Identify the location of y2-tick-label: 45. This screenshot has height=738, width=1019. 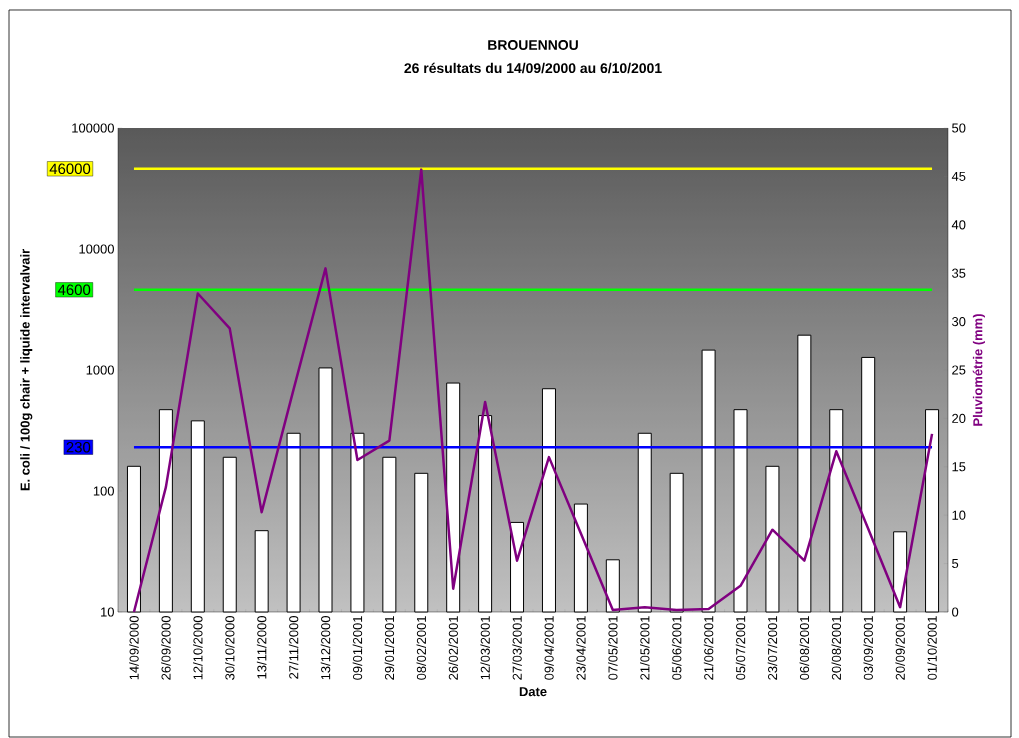
(958, 176).